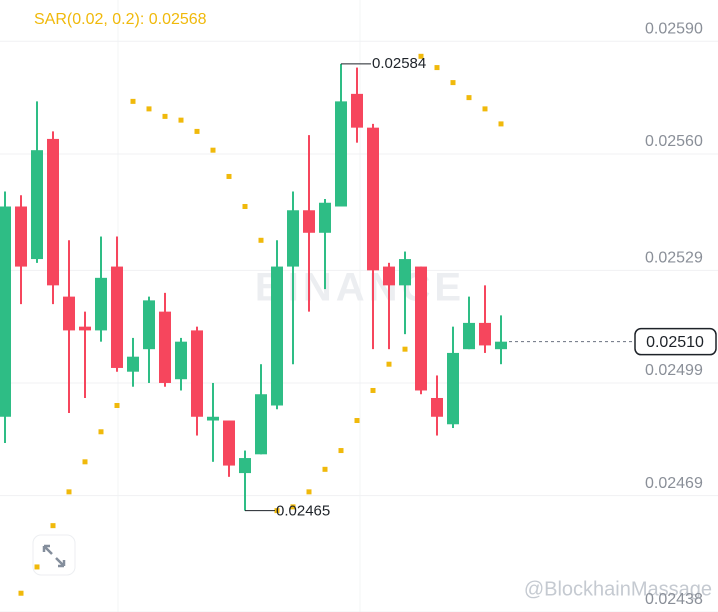 The height and width of the screenshot is (612, 718). I want to click on watermark: BINANCE, so click(360, 288).